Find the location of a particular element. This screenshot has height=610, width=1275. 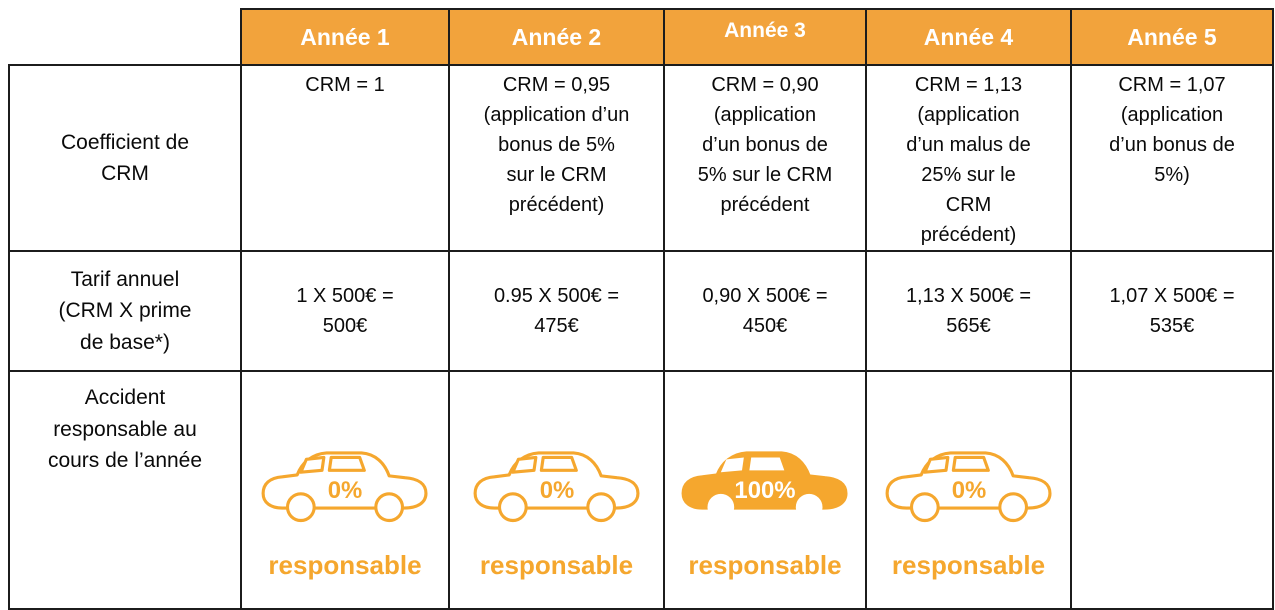

fault-percent: 100% is located at coordinates (764, 490).